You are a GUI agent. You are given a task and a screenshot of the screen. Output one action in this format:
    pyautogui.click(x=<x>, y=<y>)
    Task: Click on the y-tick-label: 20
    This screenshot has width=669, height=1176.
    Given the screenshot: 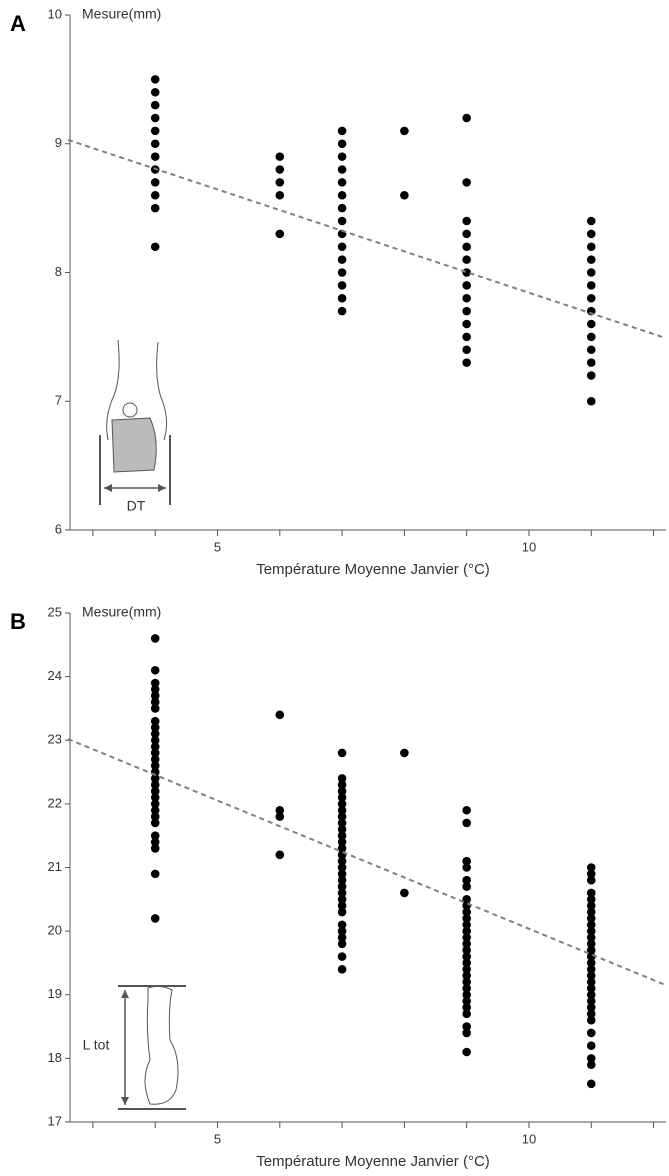 What is the action you would take?
    pyautogui.click(x=55, y=930)
    